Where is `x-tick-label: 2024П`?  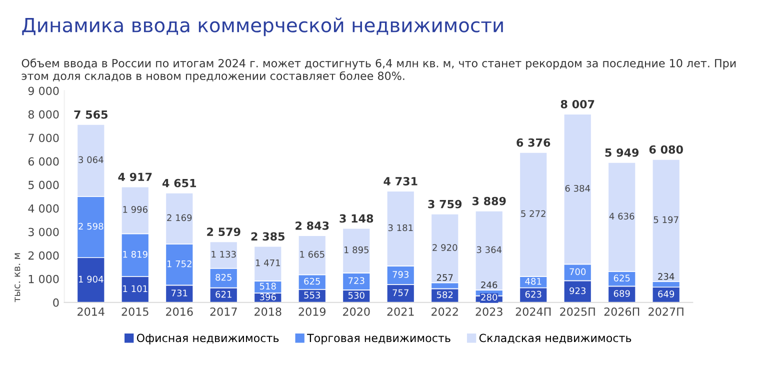 x-tick-label: 2024П is located at coordinates (533, 311).